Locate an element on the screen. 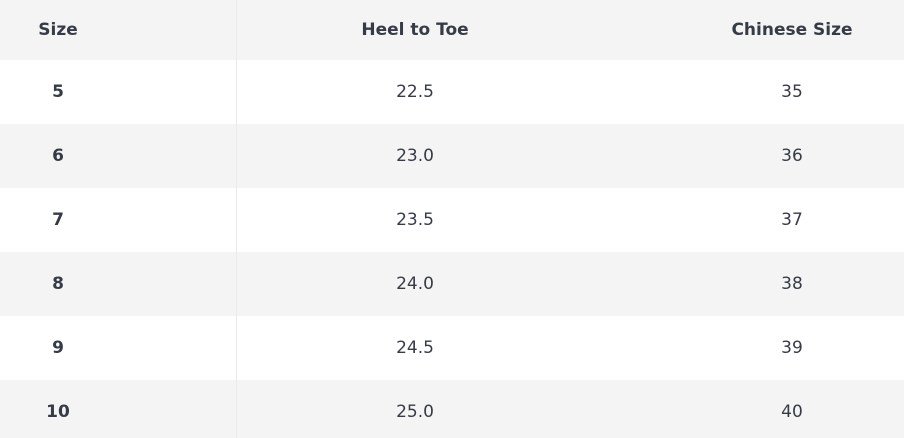  table-cell: 37 is located at coordinates (792, 220).